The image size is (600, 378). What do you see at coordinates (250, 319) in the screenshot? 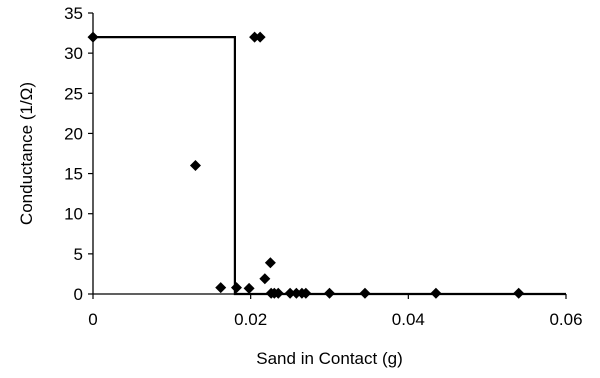
I see `x-tick-label: 0.02` at bounding box center [250, 319].